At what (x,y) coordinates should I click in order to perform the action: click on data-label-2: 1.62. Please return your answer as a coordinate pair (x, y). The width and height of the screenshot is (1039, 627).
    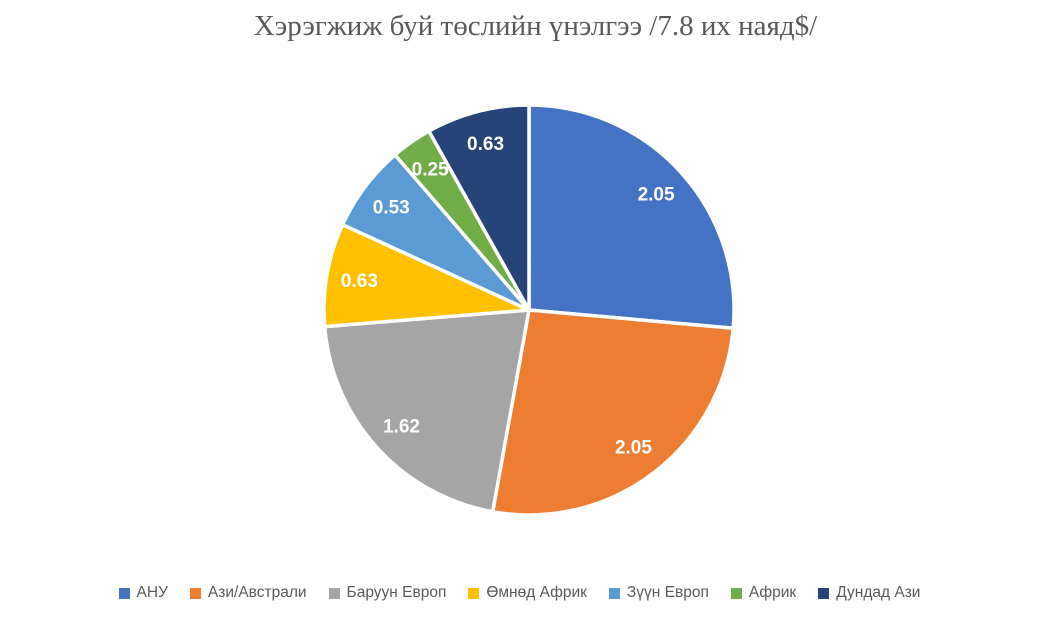
    Looking at the image, I should click on (401, 426).